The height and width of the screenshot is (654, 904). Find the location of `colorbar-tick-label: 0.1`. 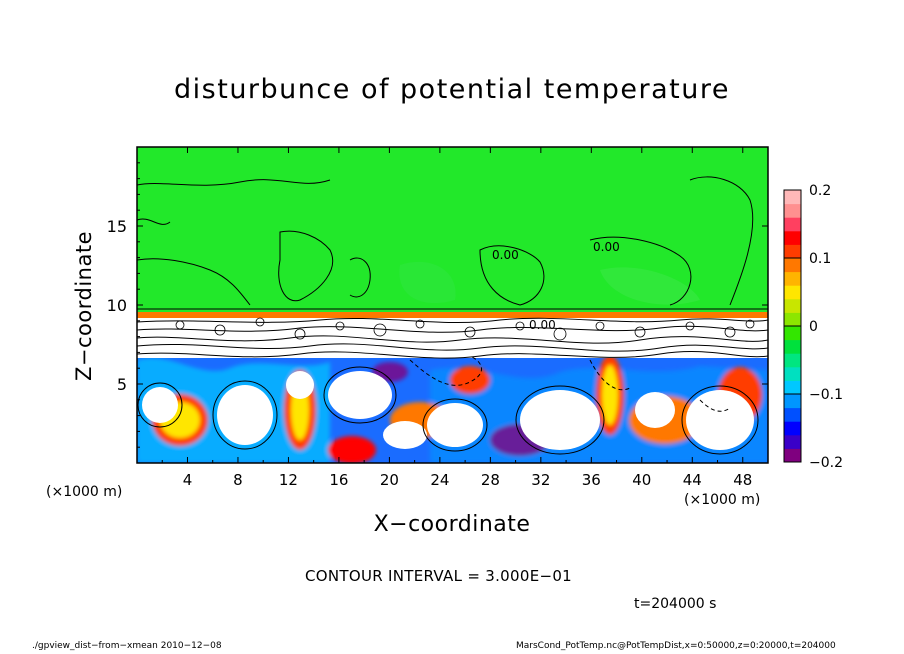

colorbar-tick-label: 0.1 is located at coordinates (820, 259).